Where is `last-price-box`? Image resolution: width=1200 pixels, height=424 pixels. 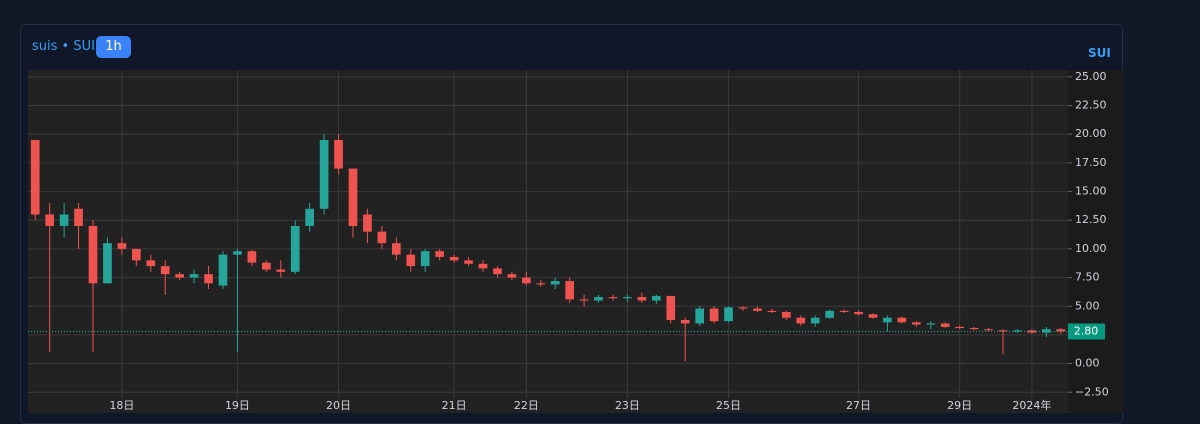 last-price-box is located at coordinates (1086, 331).